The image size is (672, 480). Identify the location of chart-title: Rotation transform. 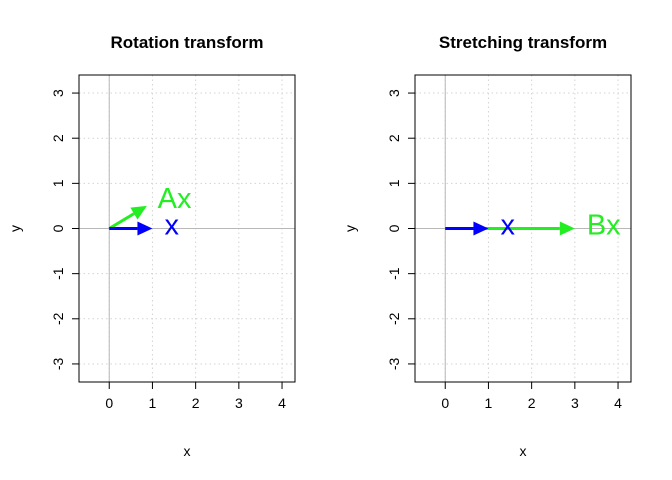
(187, 42).